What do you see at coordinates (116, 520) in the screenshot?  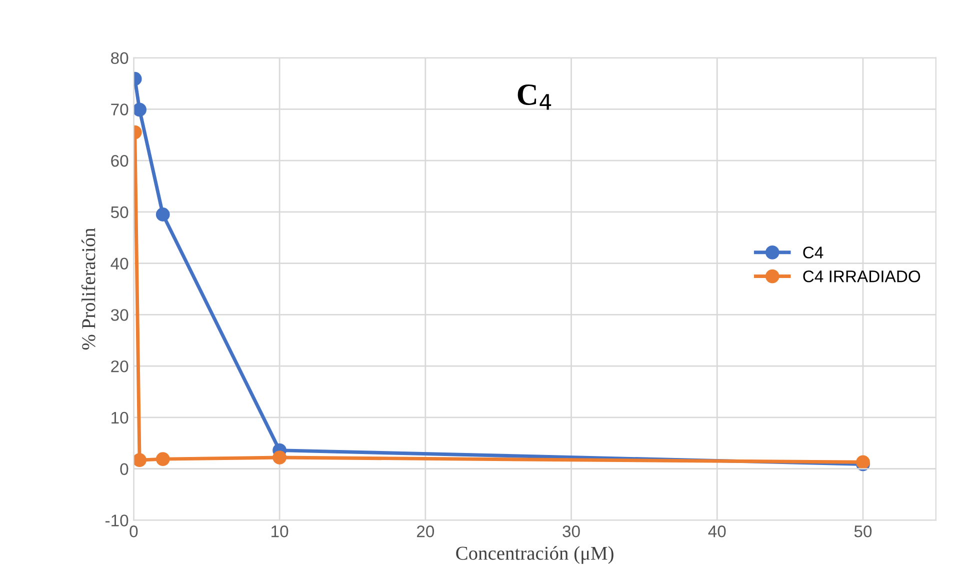 I see `y-tick-label: -10` at bounding box center [116, 520].